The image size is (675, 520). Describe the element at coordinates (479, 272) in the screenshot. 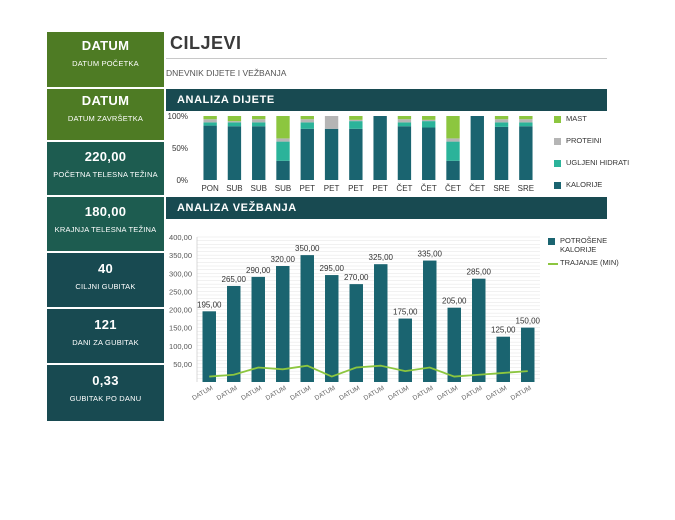

I see `exercise-data-label: 285,00` at that location.